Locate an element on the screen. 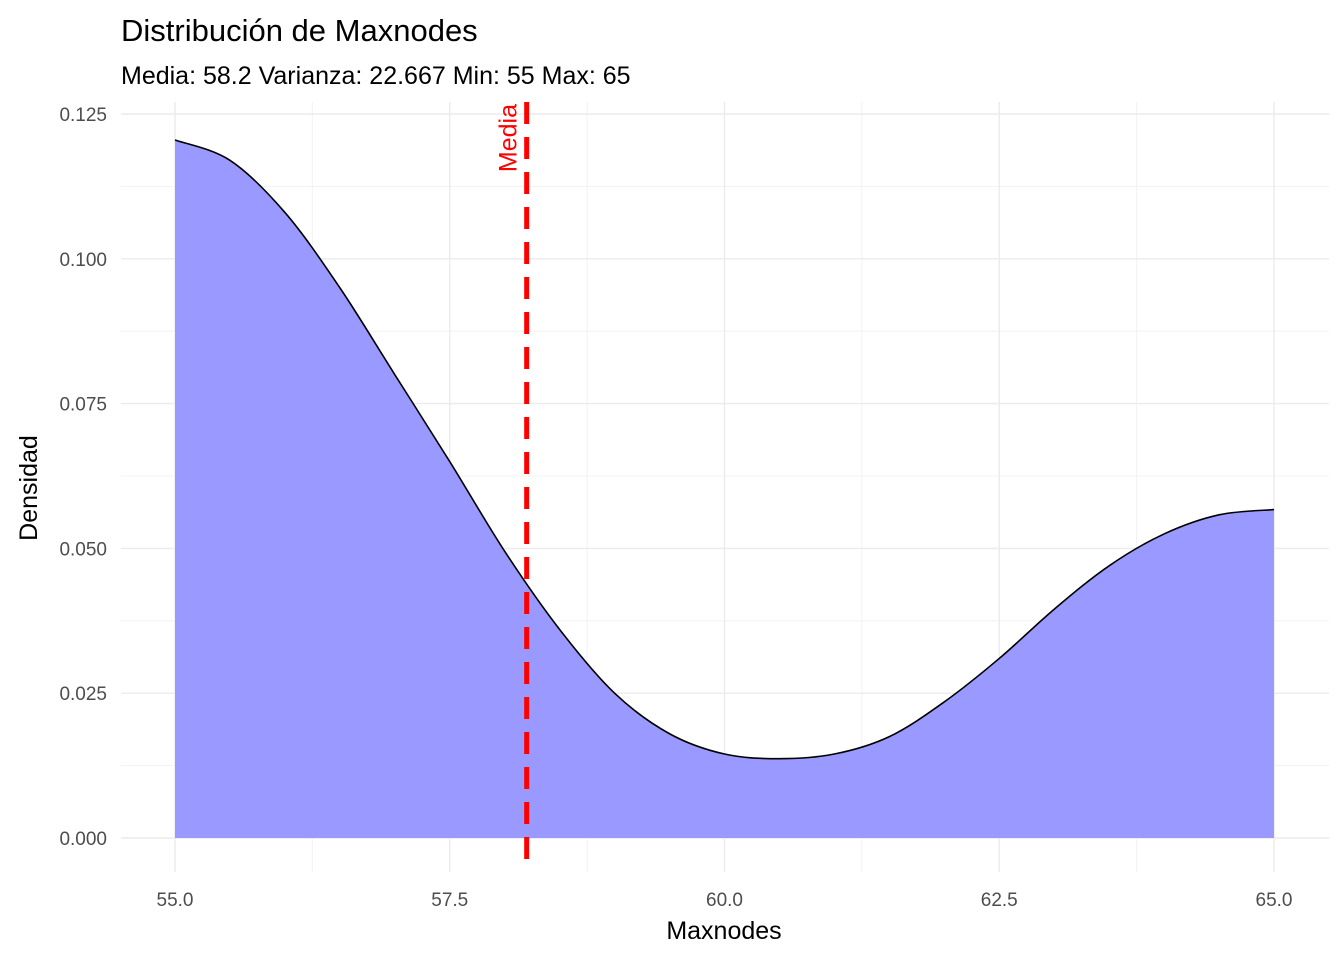  mean-line-label: Media is located at coordinates (509, 138).